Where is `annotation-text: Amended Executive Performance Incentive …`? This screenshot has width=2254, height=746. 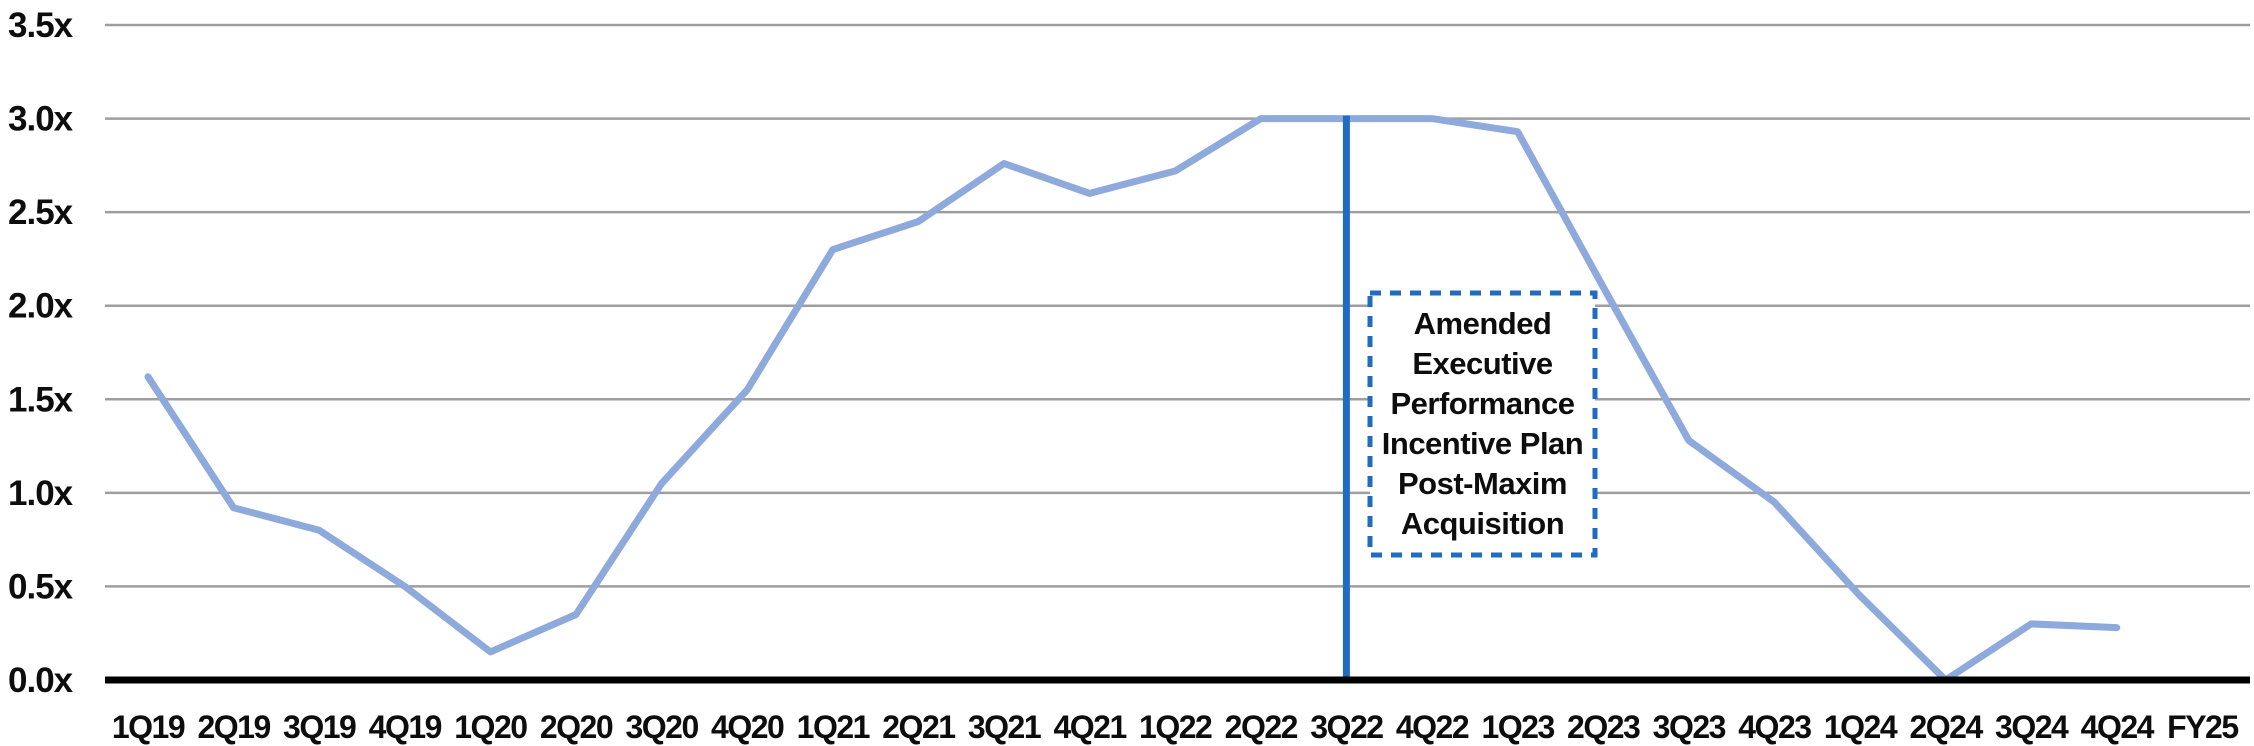
annotation-text: Amended Executive Performance Incentive … is located at coordinates (1482, 423).